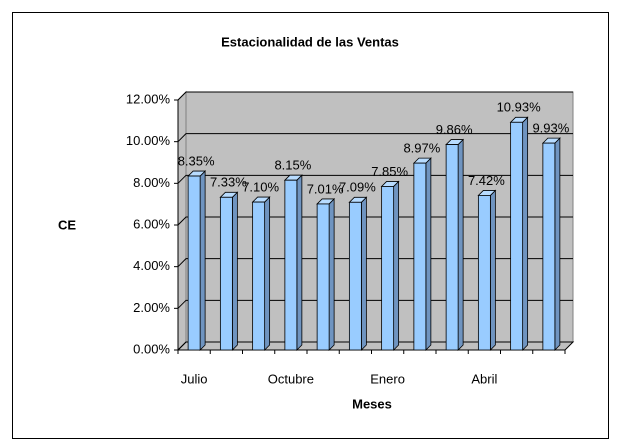  I want to click on data-label: 7.09%, so click(357, 187).